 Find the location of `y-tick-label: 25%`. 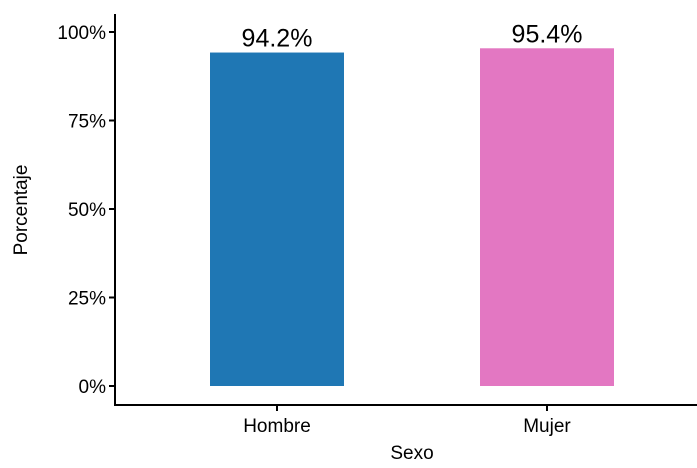

y-tick-label: 25% is located at coordinates (87, 299).